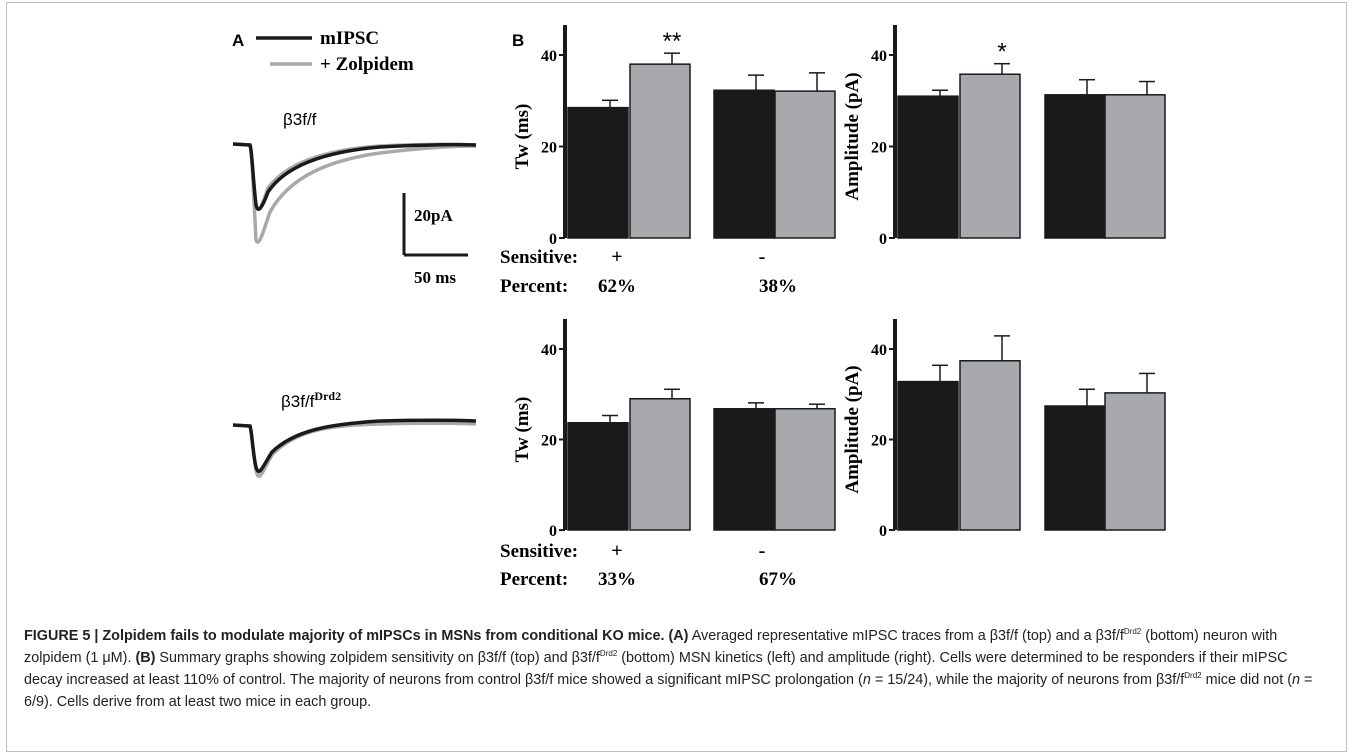  I want to click on sensitive-label-bottom: Sensitive:, so click(539, 551).